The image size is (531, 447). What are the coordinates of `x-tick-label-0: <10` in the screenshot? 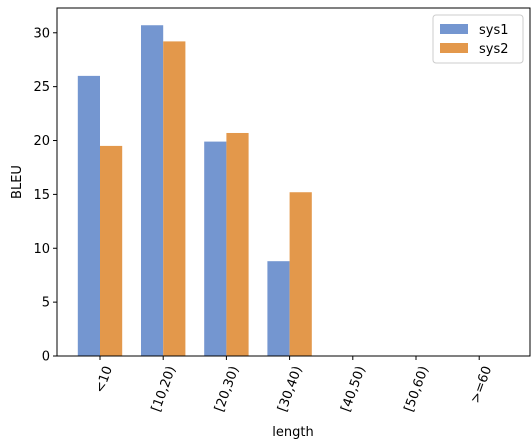 It's located at (104, 379).